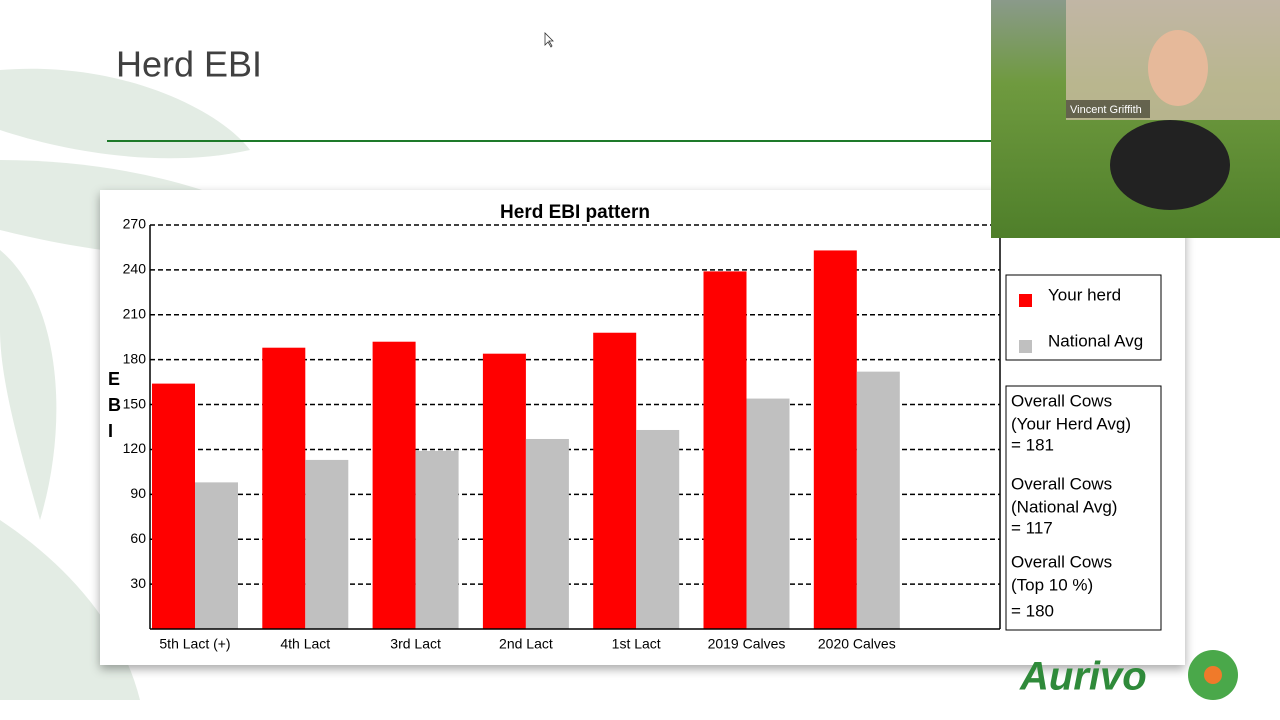 Image resolution: width=1280 pixels, height=720 pixels. I want to click on x-tick-label: 5th Lact (+), so click(194, 644).